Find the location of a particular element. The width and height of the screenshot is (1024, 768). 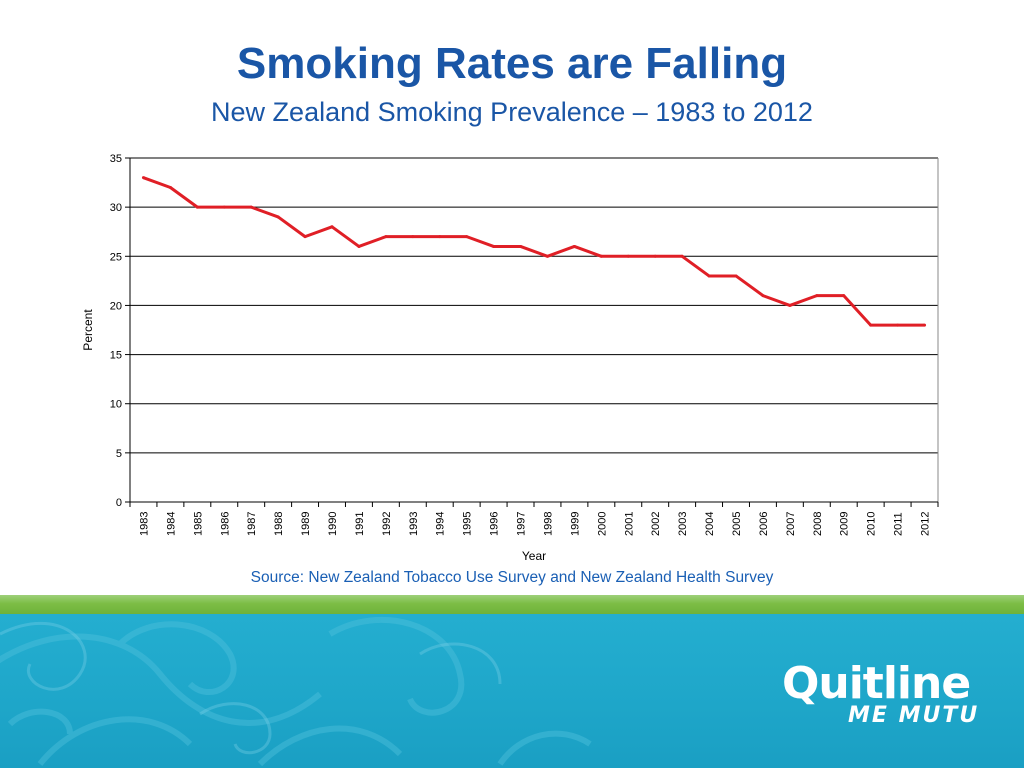

y-tick-label: 35 is located at coordinates (116, 159).